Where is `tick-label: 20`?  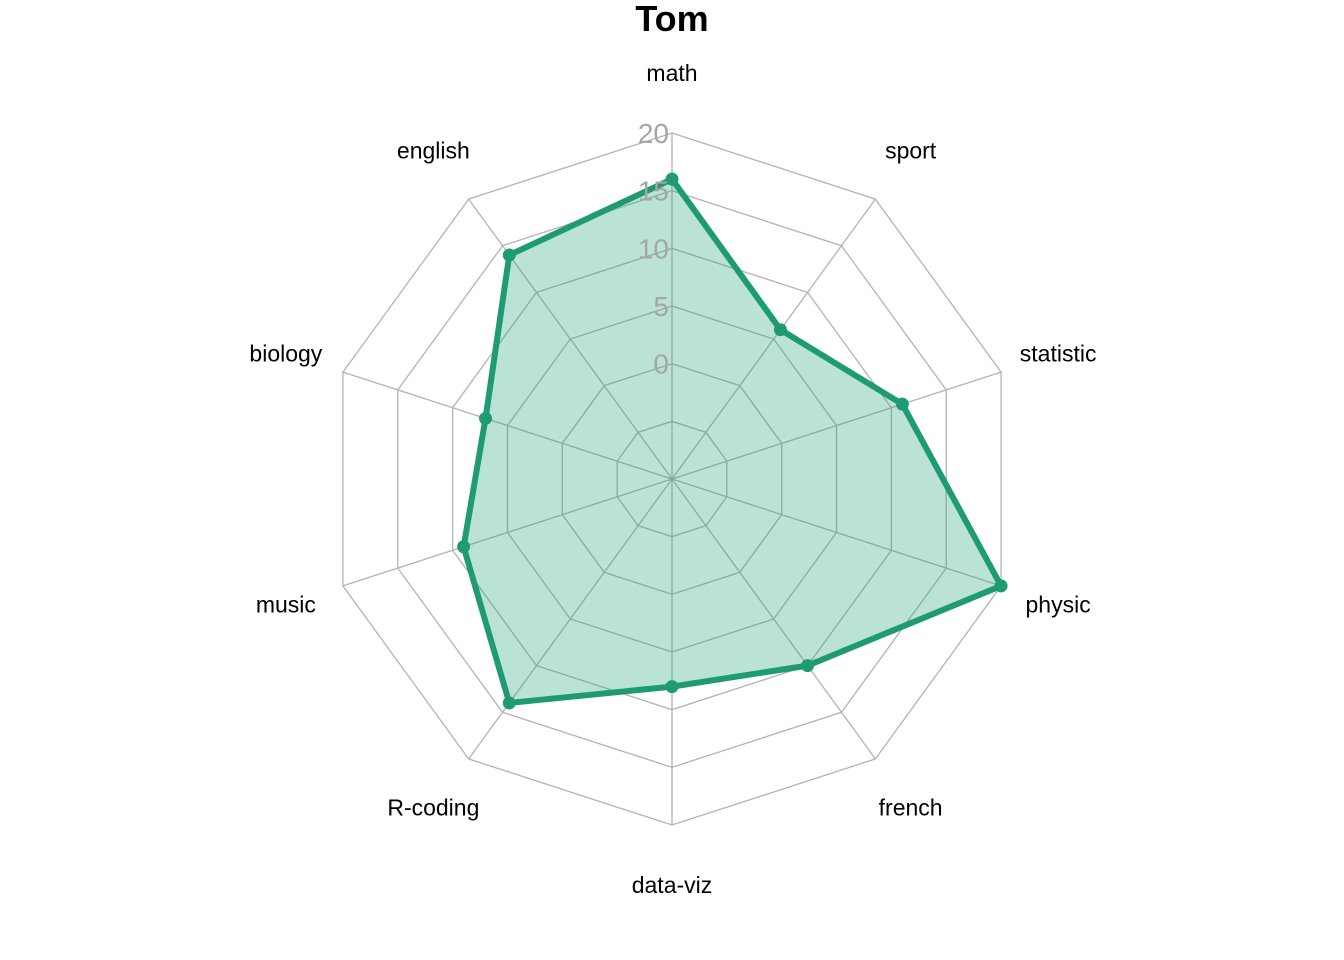 tick-label: 20 is located at coordinates (653, 133).